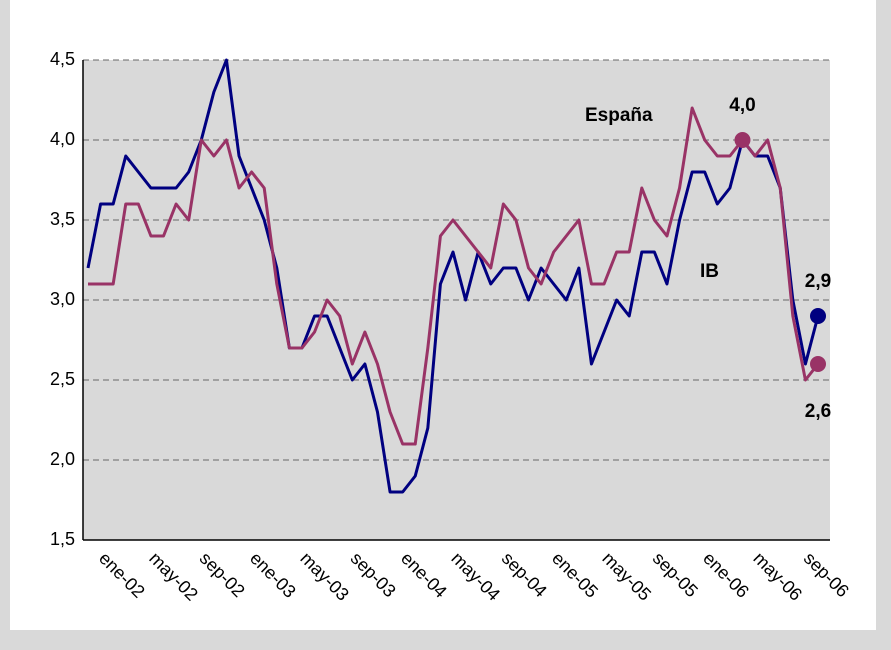  I want to click on data-label: 2,6, so click(818, 411).